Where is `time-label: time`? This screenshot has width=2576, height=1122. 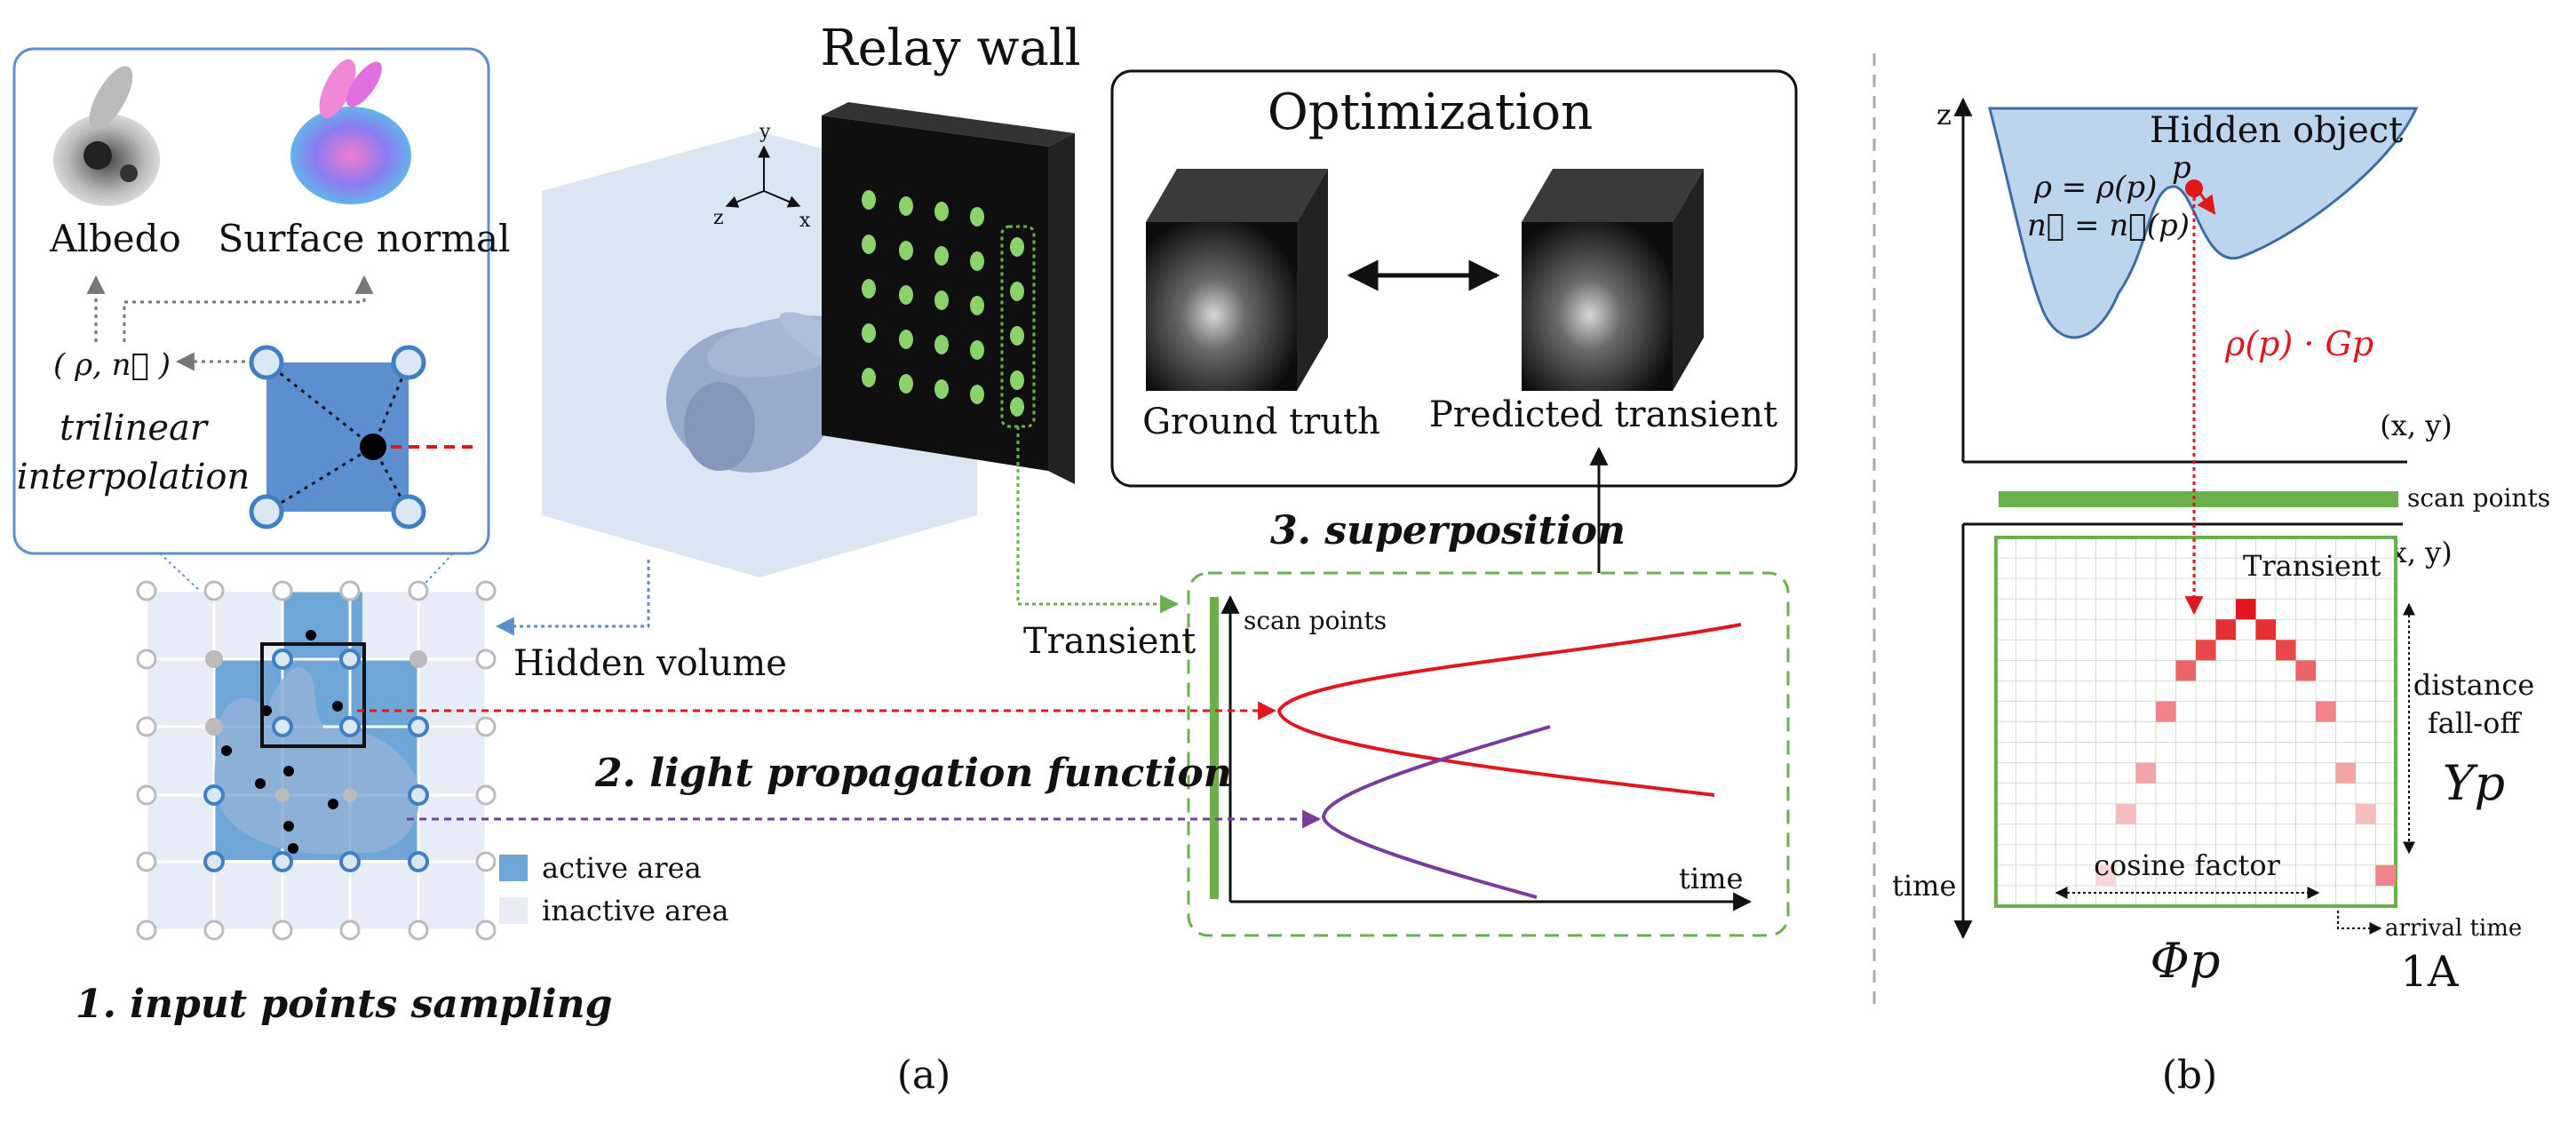
time-label: time is located at coordinates (1924, 886).